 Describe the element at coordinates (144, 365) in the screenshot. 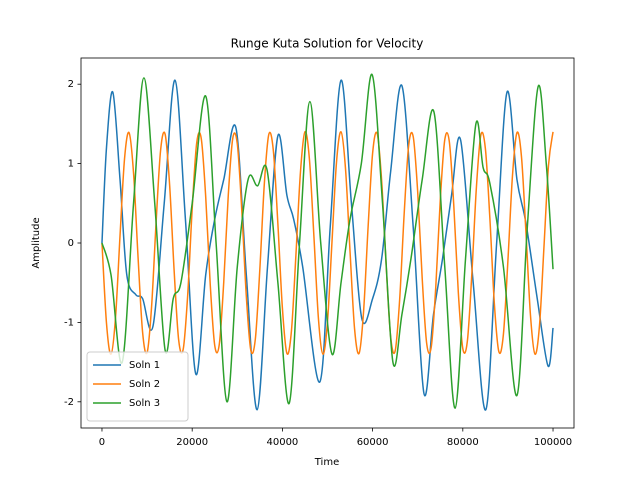

I see `legend-label: Soln 1` at that location.